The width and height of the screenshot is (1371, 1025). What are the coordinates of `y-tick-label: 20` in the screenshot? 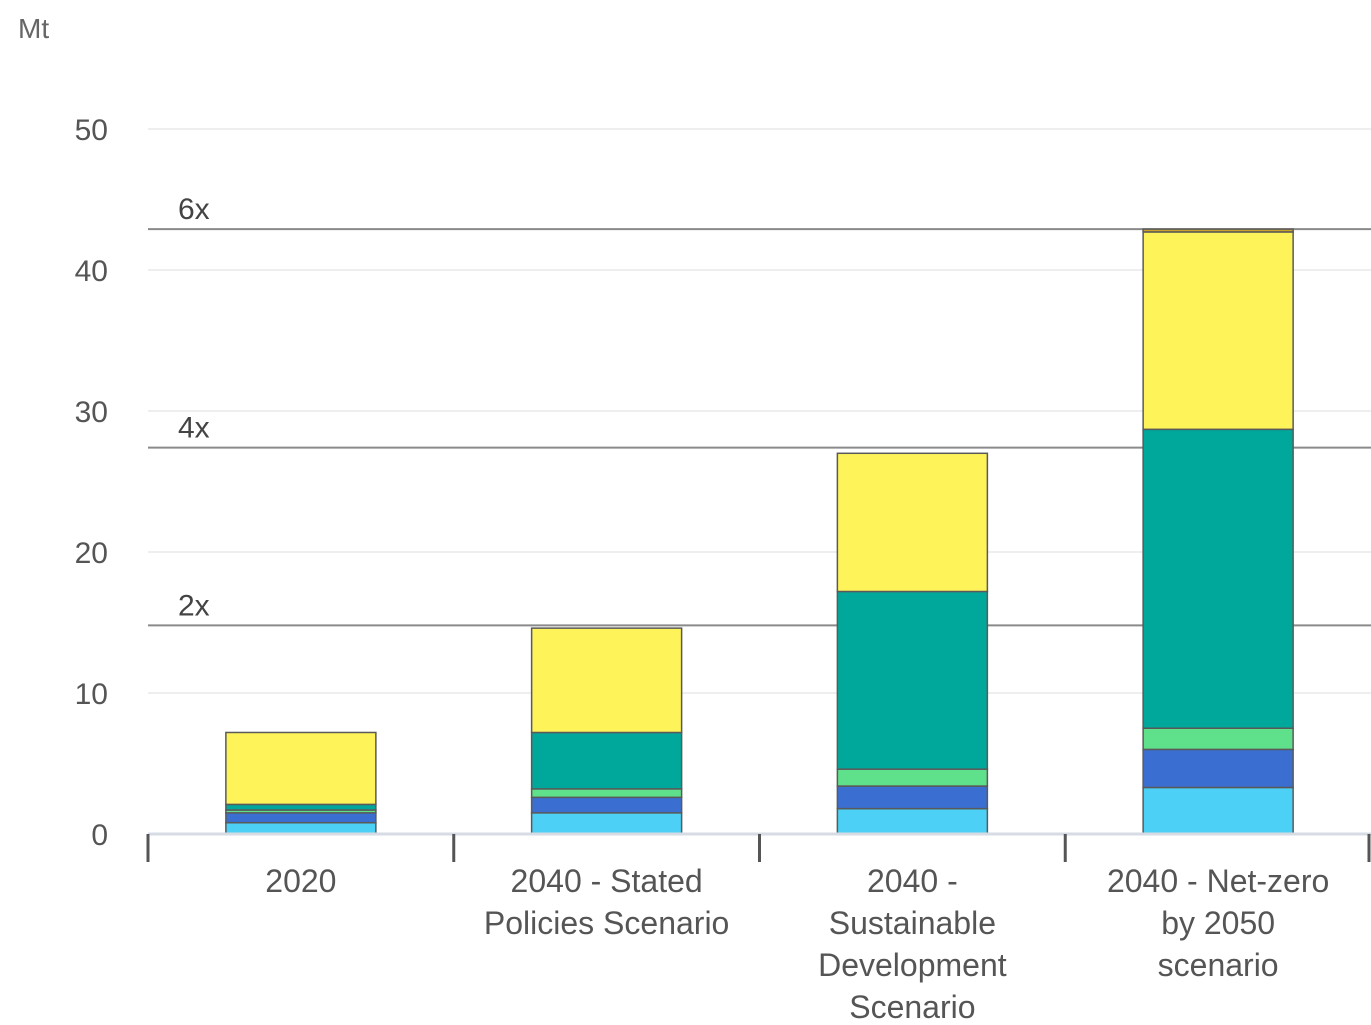 It's located at (91, 553).